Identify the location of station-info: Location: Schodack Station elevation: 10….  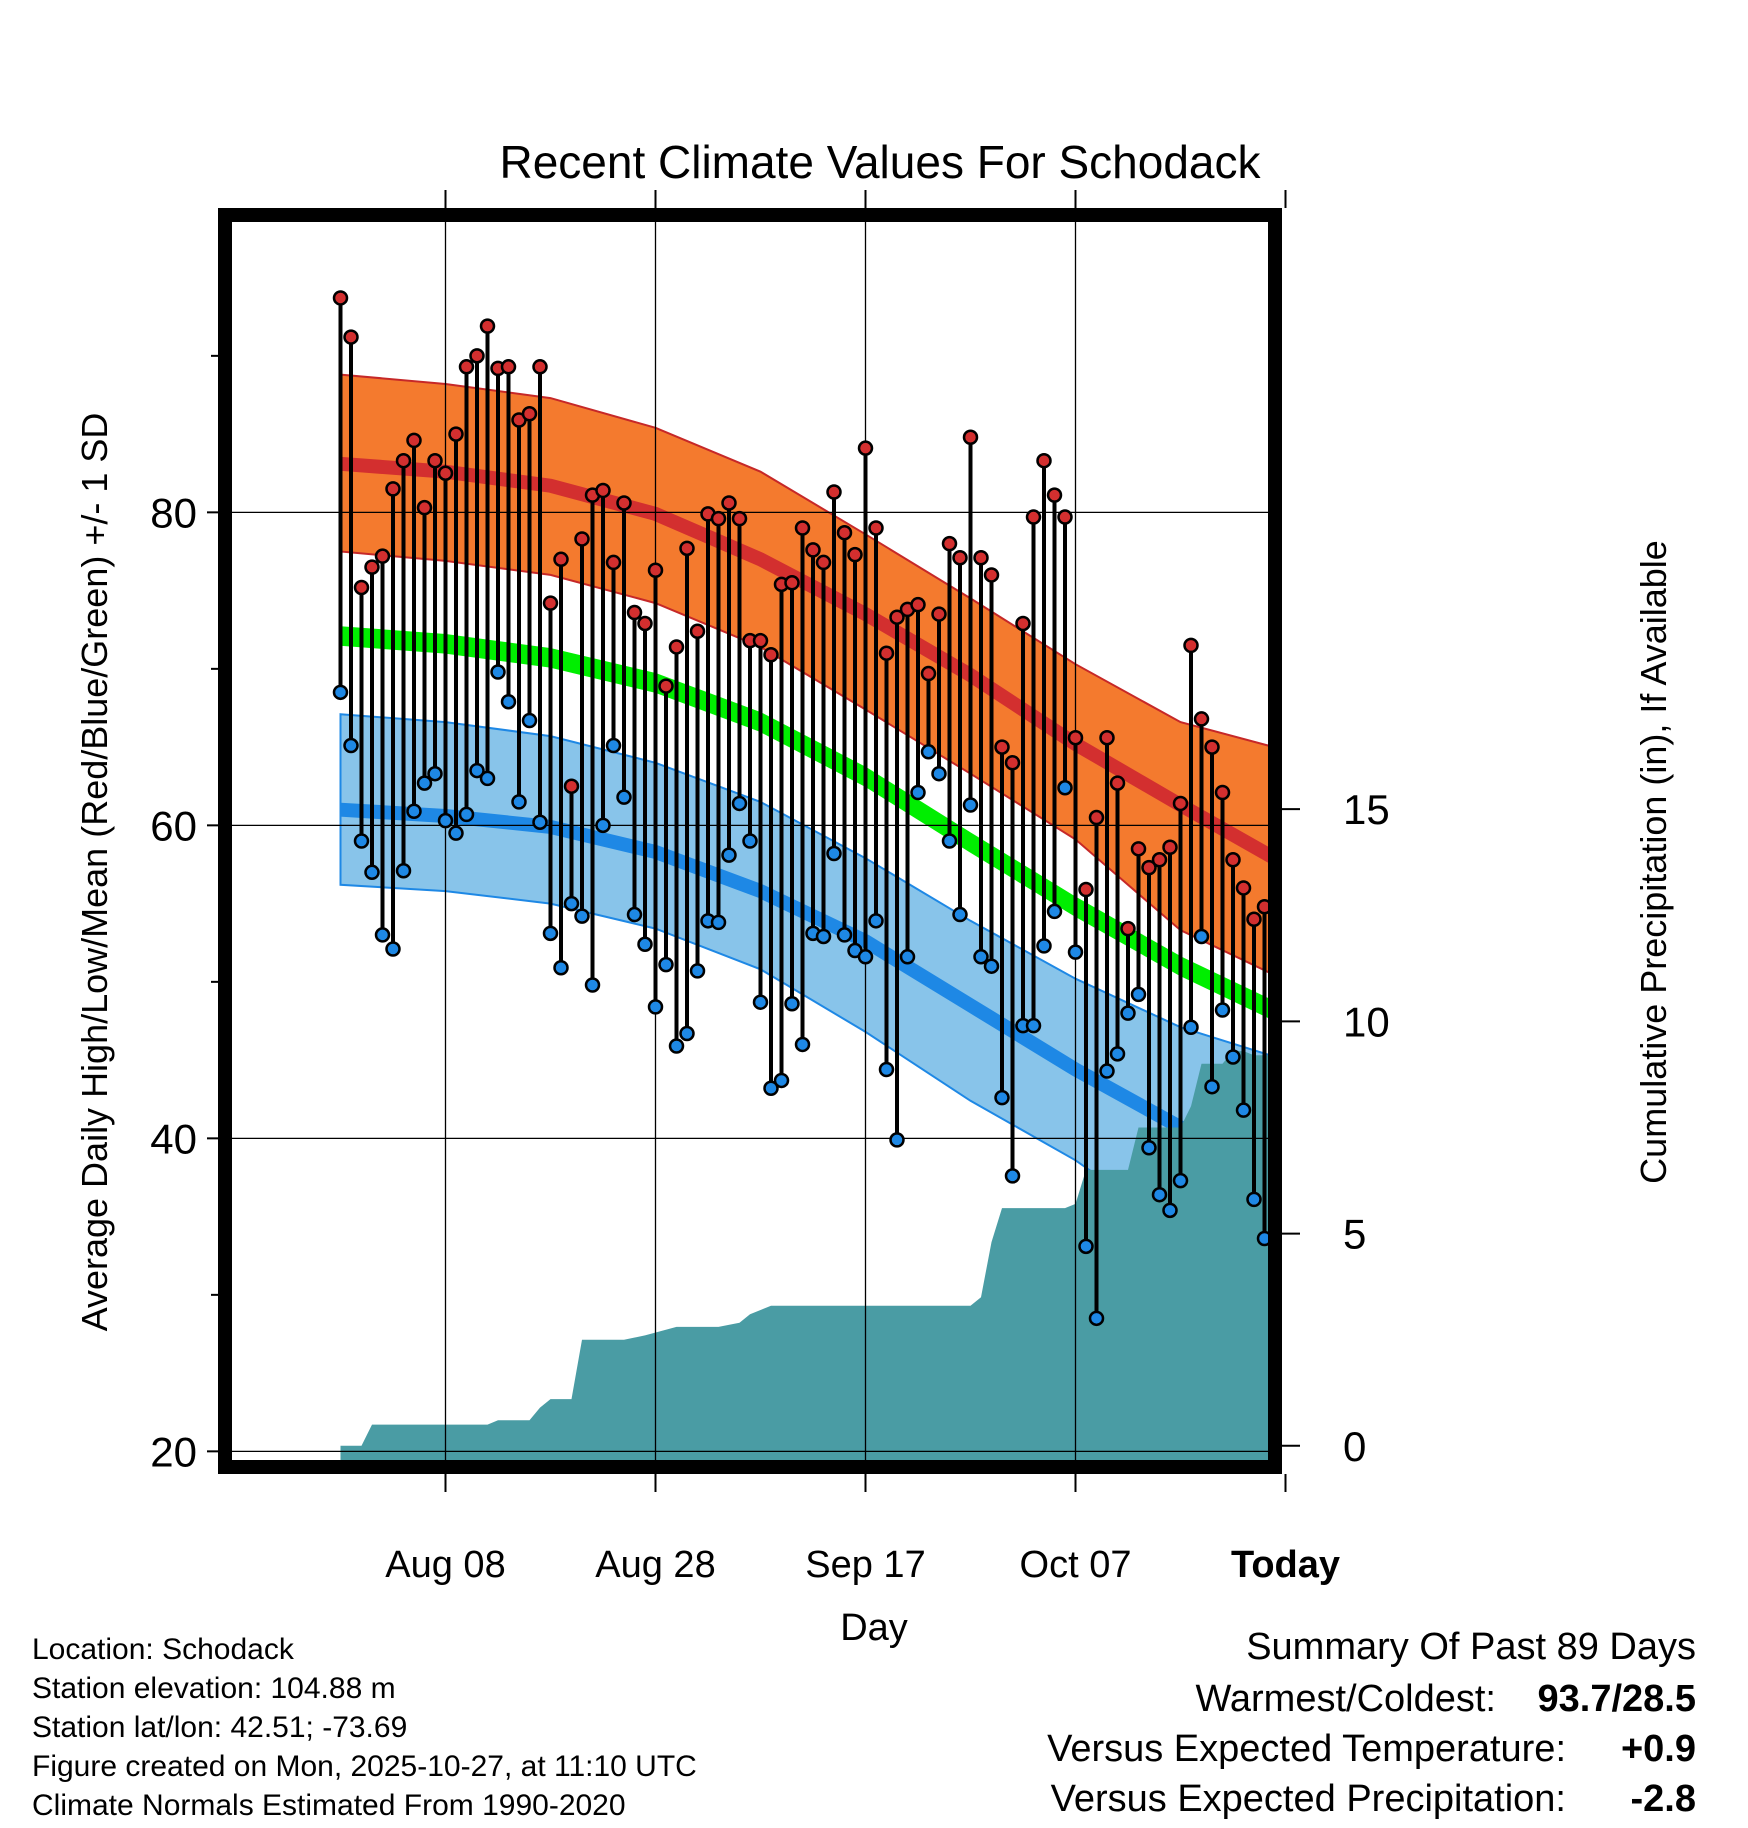
(364, 1727).